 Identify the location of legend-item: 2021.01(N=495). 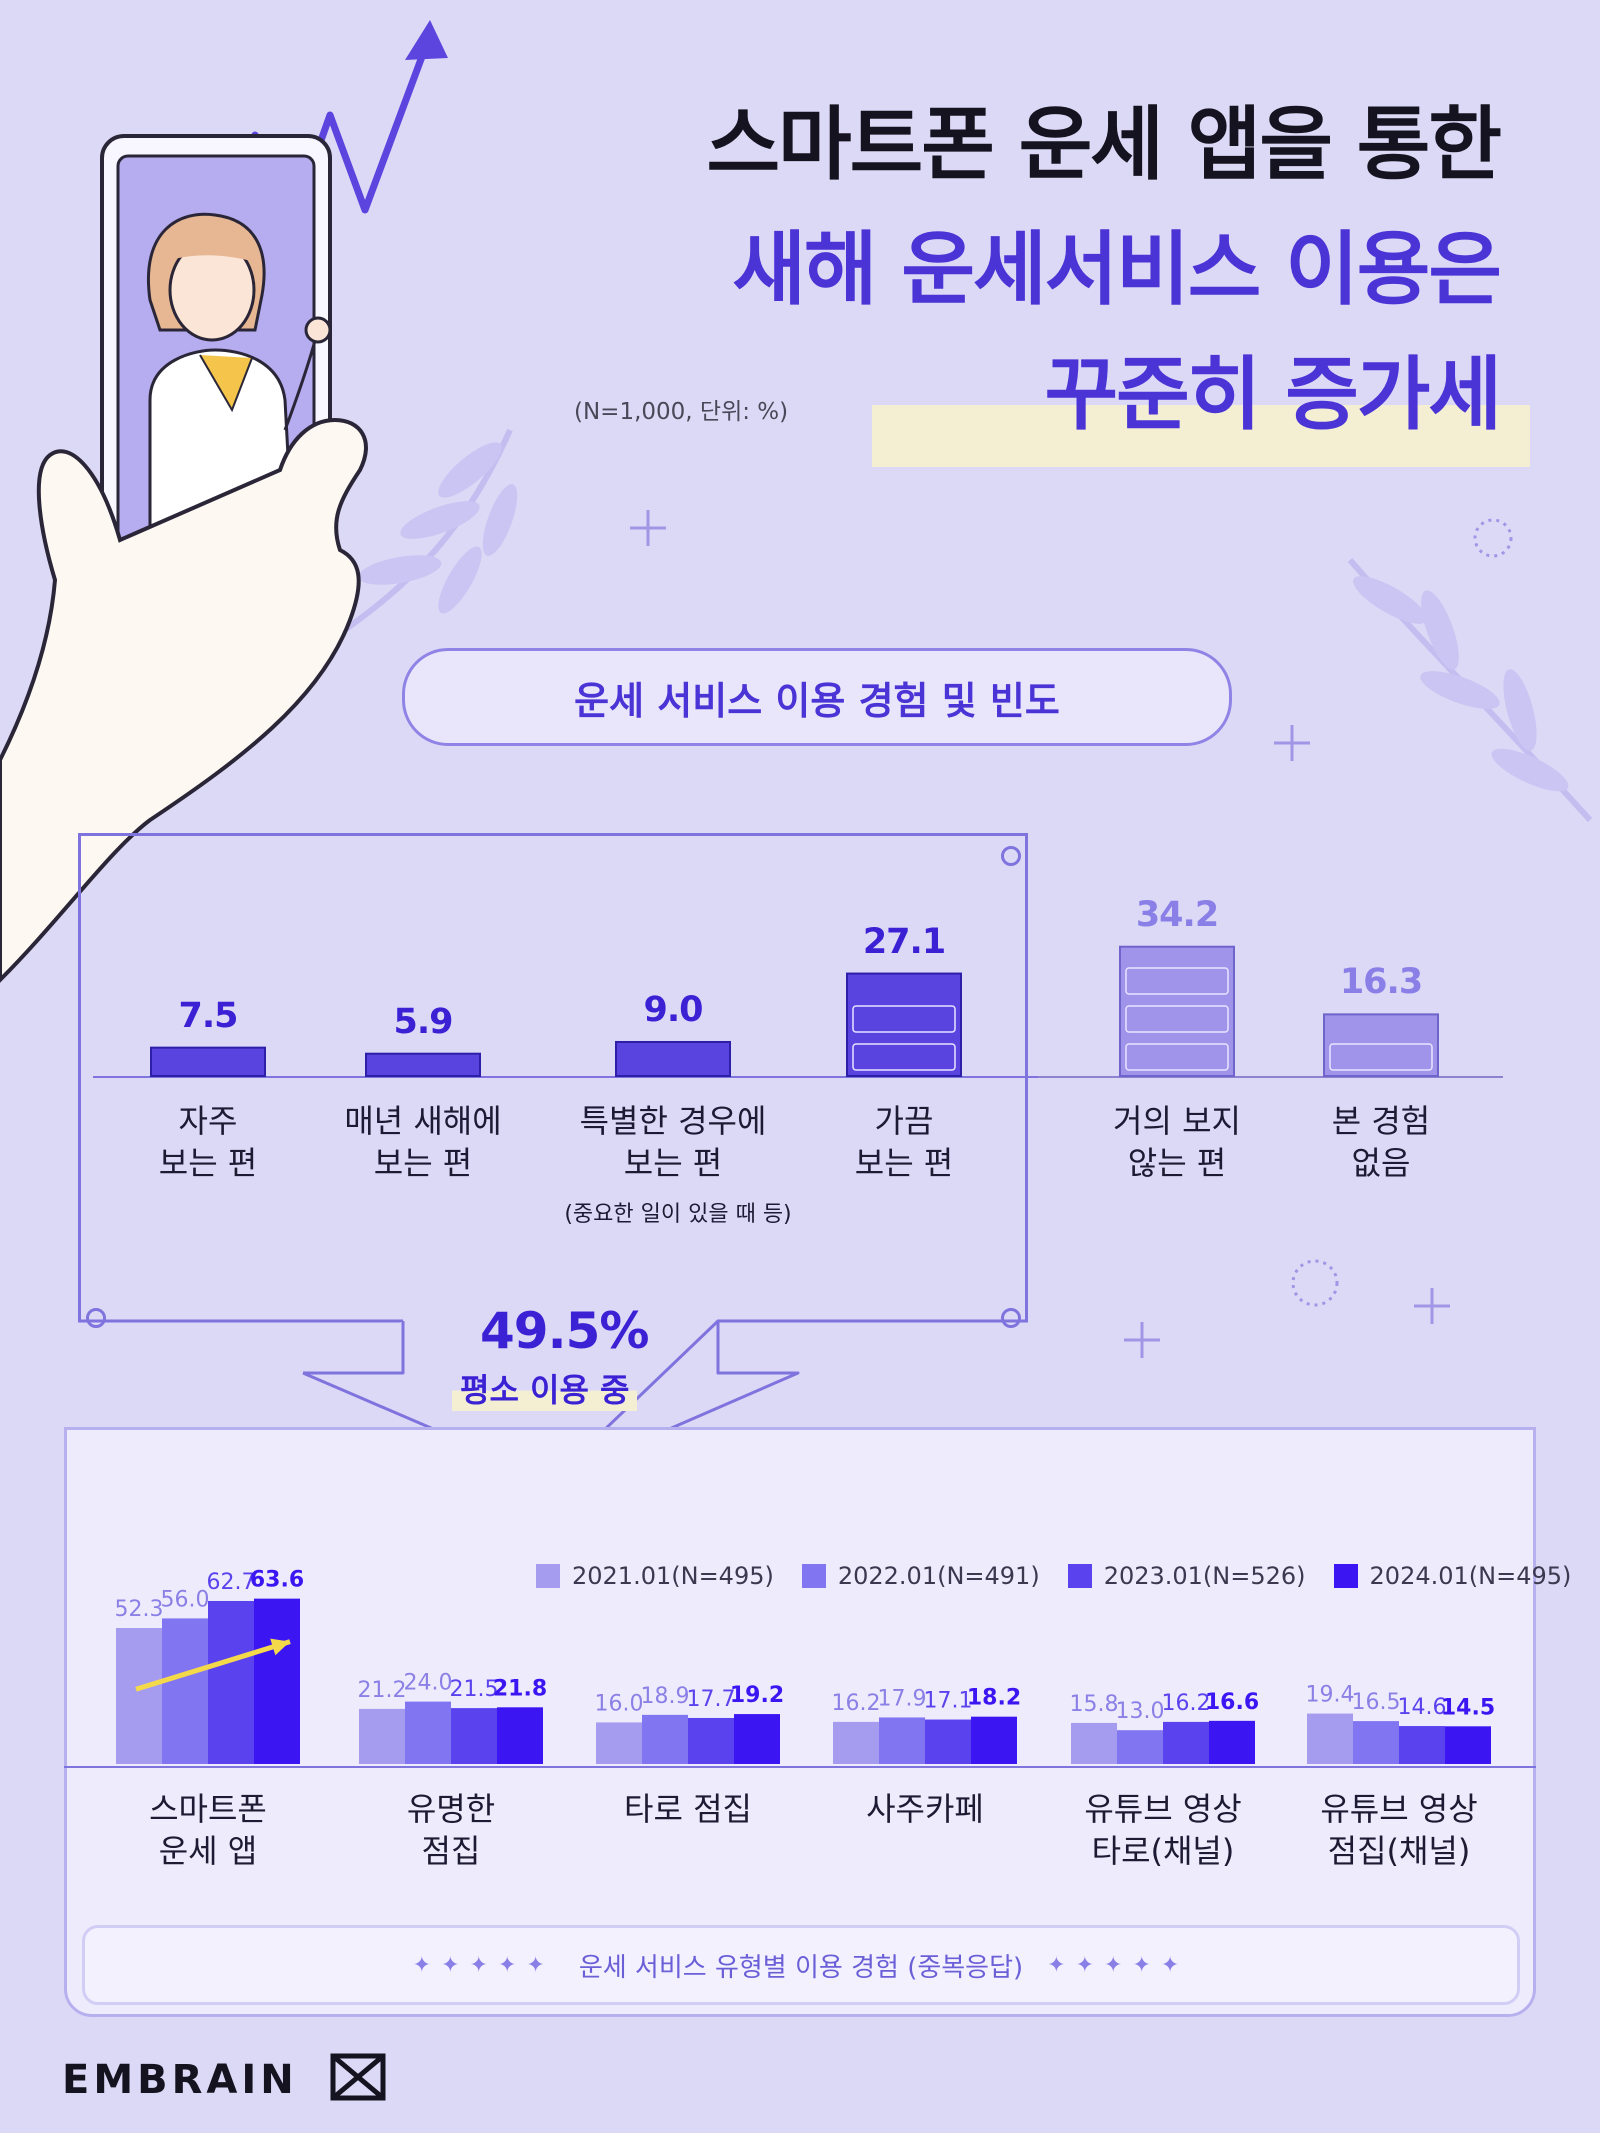
(655, 1576).